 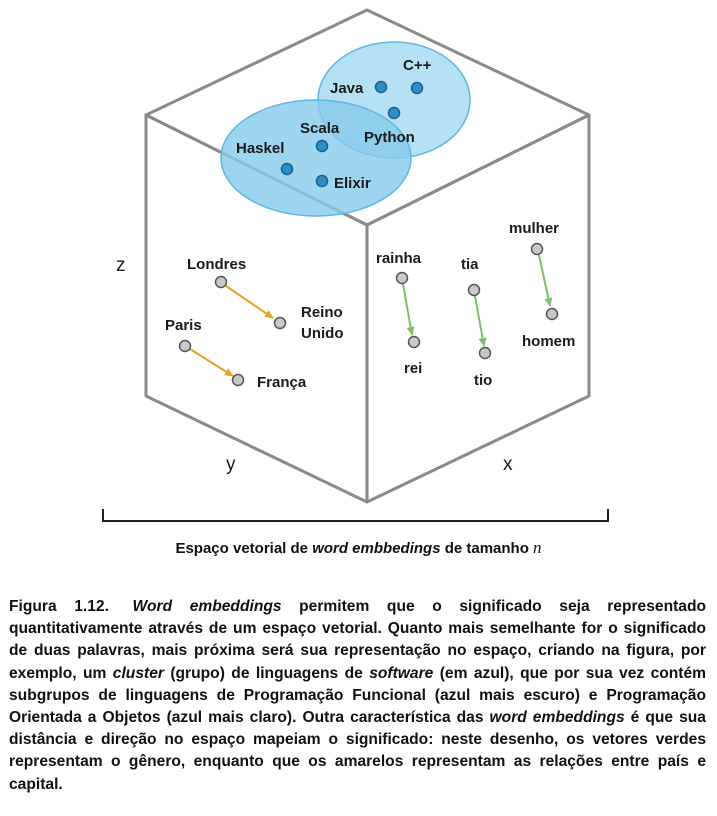 What do you see at coordinates (394, 113) in the screenshot?
I see `python-point` at bounding box center [394, 113].